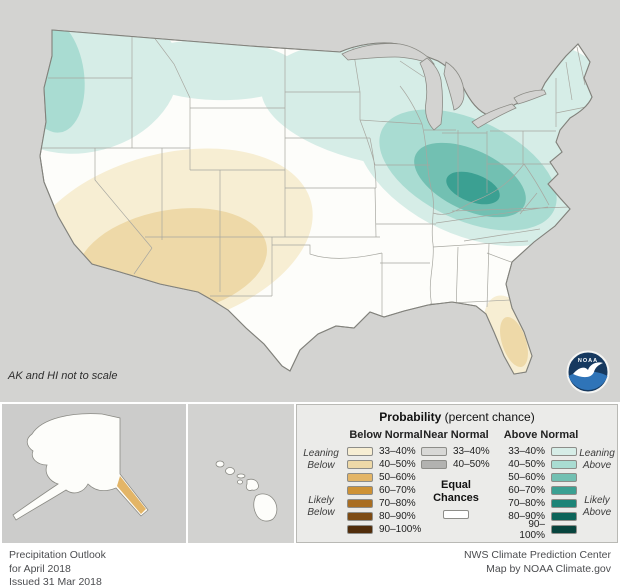  I want to click on alaska-inset-svg, so click(80, 467).